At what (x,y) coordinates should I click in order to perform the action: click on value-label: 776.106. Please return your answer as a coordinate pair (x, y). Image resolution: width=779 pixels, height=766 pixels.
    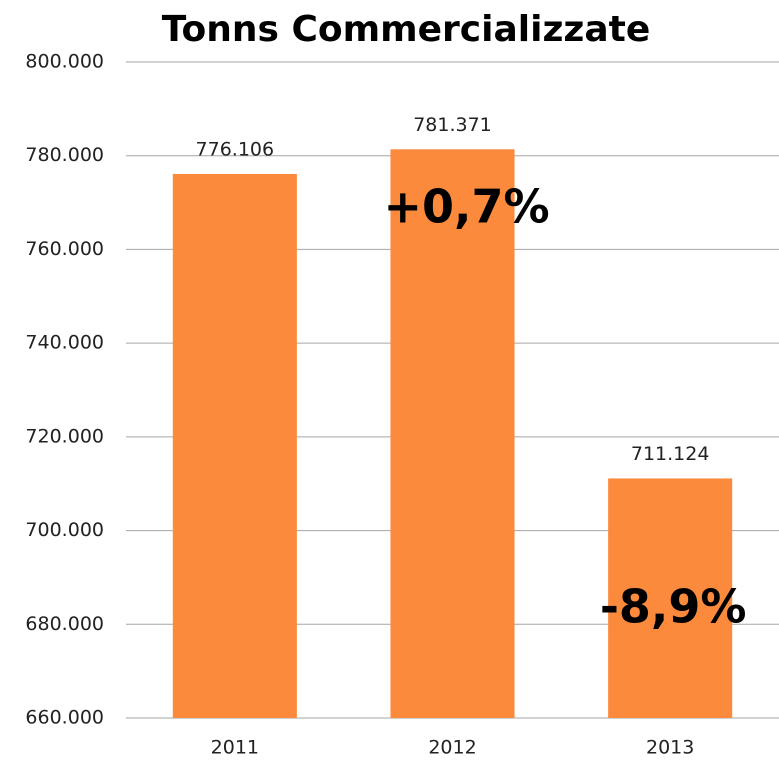
    Looking at the image, I should click on (235, 149).